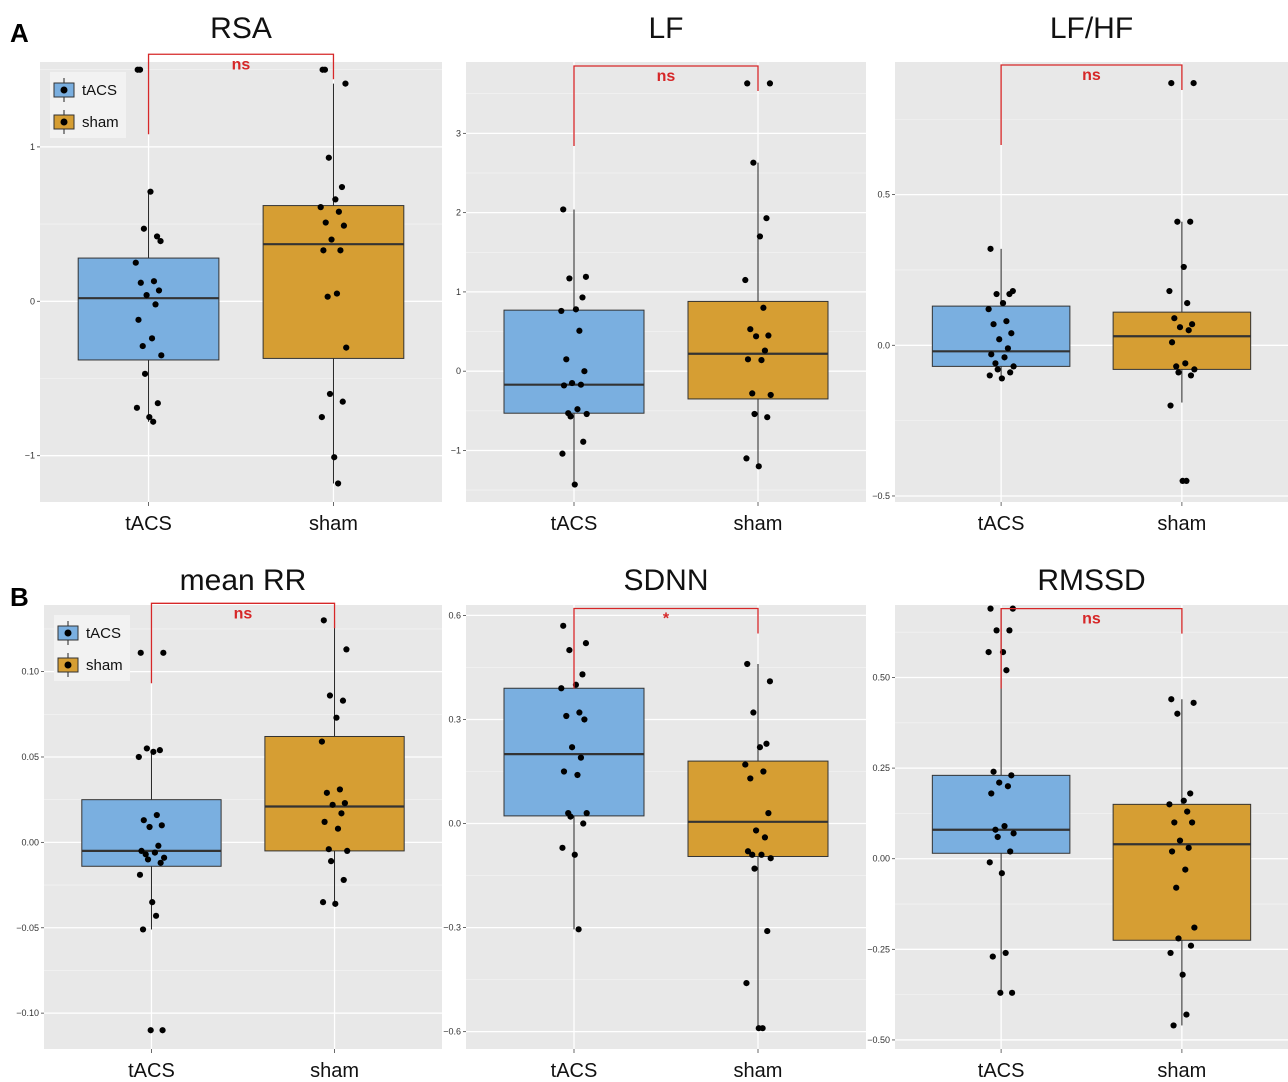 This screenshot has height=1082, width=1288. What do you see at coordinates (1091, 28) in the screenshot?
I see `panel-title: LF/HF` at bounding box center [1091, 28].